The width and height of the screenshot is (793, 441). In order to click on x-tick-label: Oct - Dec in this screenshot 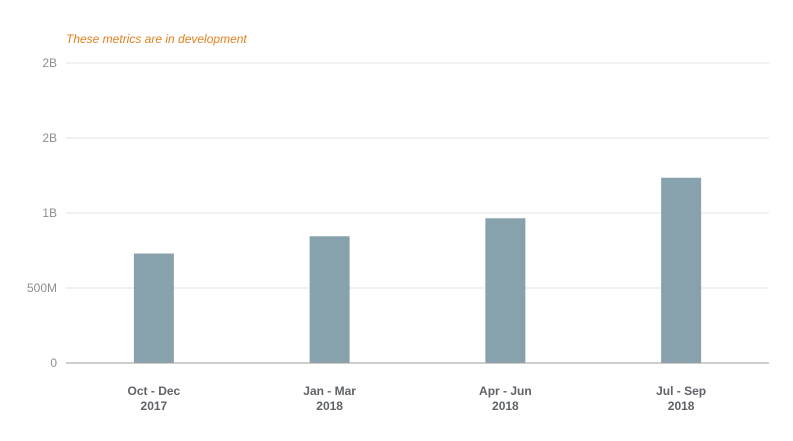, I will do `click(154, 391)`.